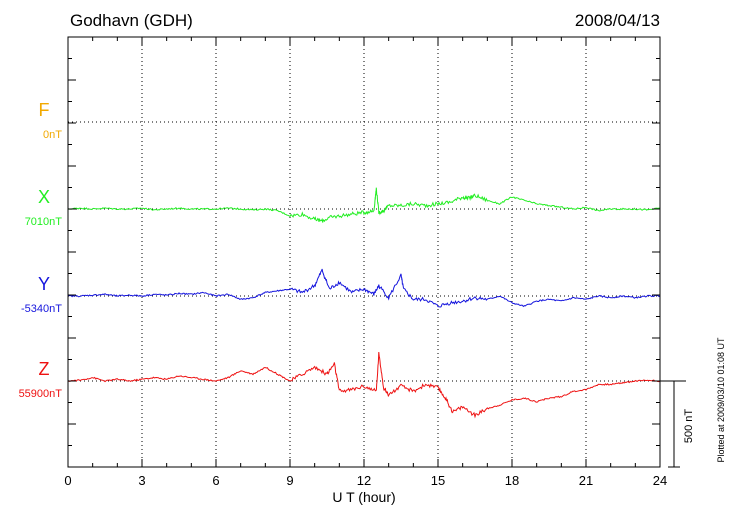 This screenshot has height=520, width=730. I want to click on x-tick-label: 21, so click(586, 480).